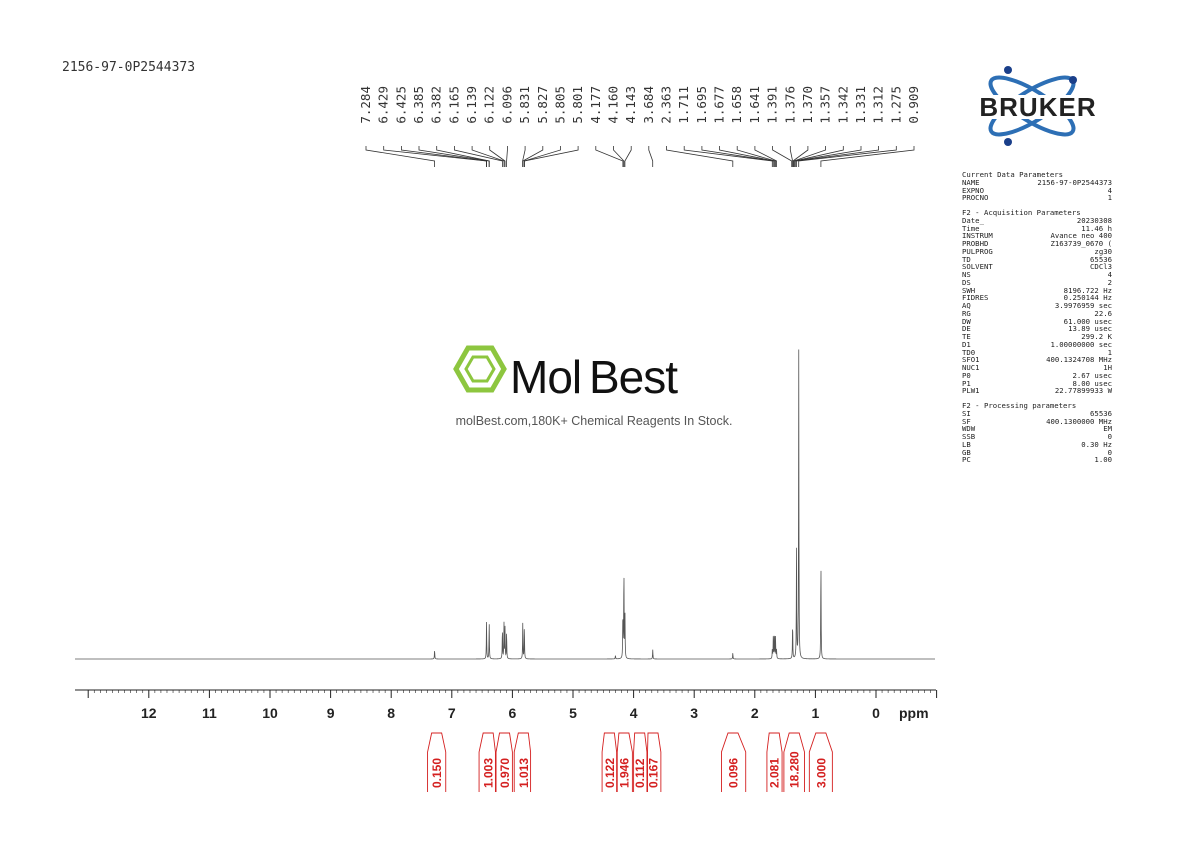 The width and height of the screenshot is (1190, 842). What do you see at coordinates (1037, 251) in the screenshot?
I see `parameter-row: PULPROG zg30` at bounding box center [1037, 251].